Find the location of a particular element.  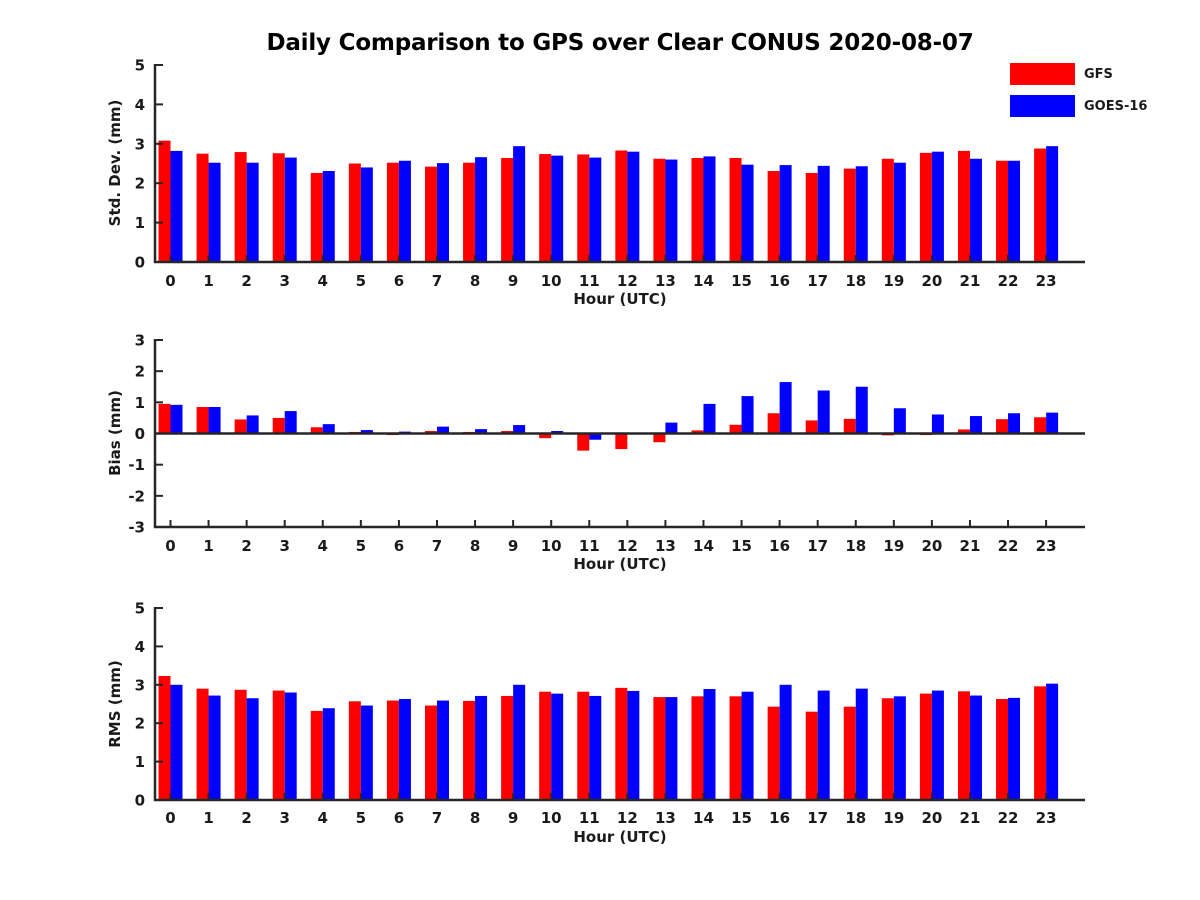

x-tick-label: 11 is located at coordinates (589, 546).